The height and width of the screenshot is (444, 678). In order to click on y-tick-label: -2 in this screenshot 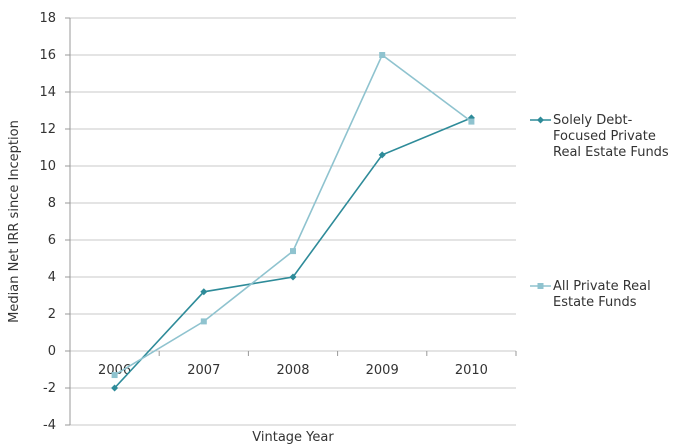, I will do `click(49, 388)`.